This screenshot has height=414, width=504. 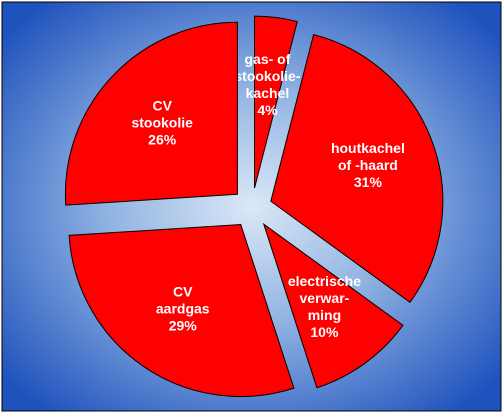 What do you see at coordinates (324, 281) in the screenshot?
I see `slice-label: electrische` at bounding box center [324, 281].